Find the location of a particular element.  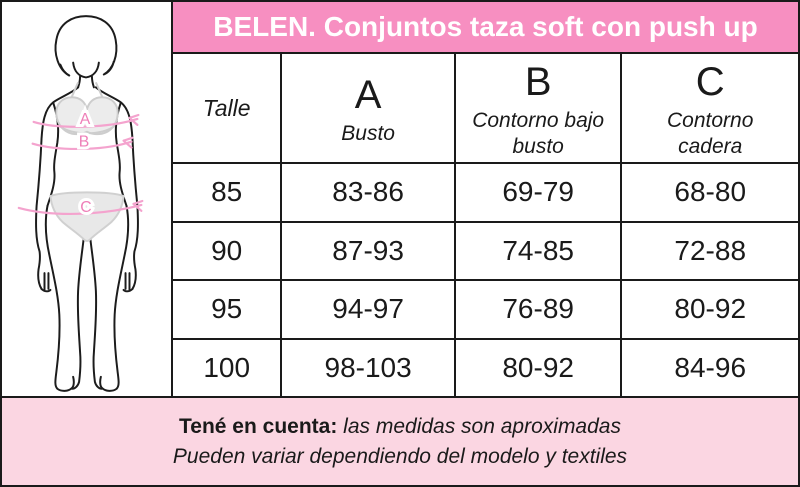

arrow-b-underbust is located at coordinates (82, 145).